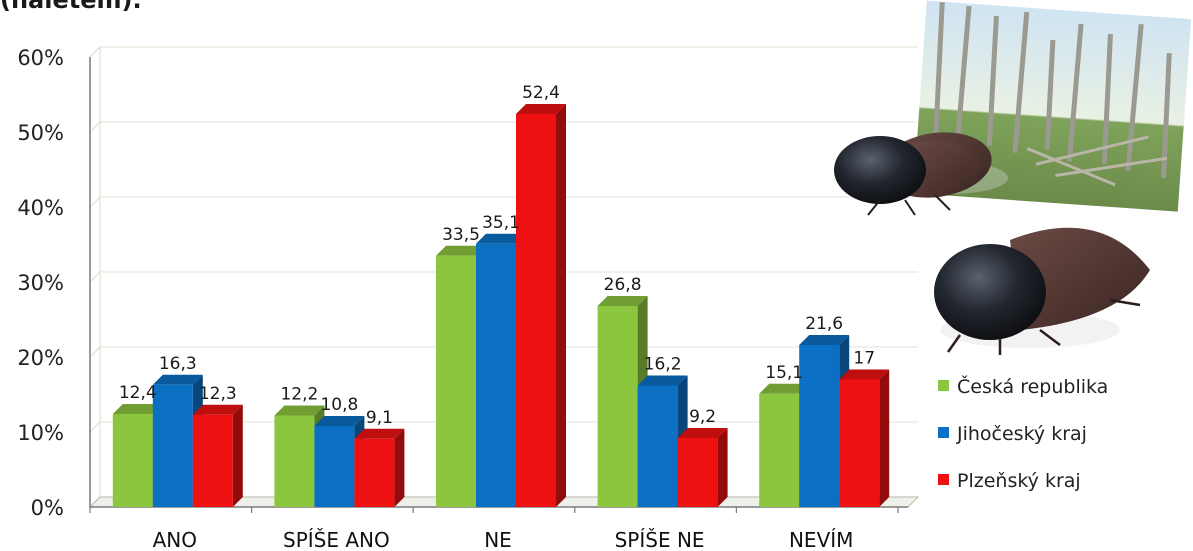  Describe the element at coordinates (663, 365) in the screenshot. I see `data-label: 16,2` at that location.